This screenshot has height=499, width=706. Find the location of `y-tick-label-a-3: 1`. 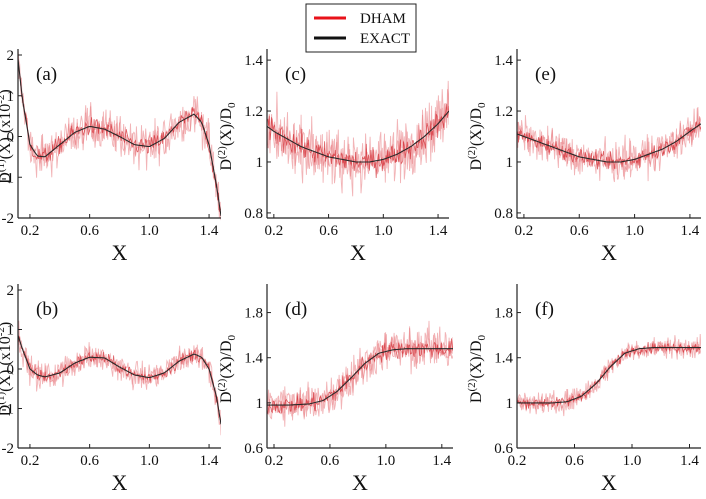

y-tick-label-a-3: 1 is located at coordinates (11, 97).